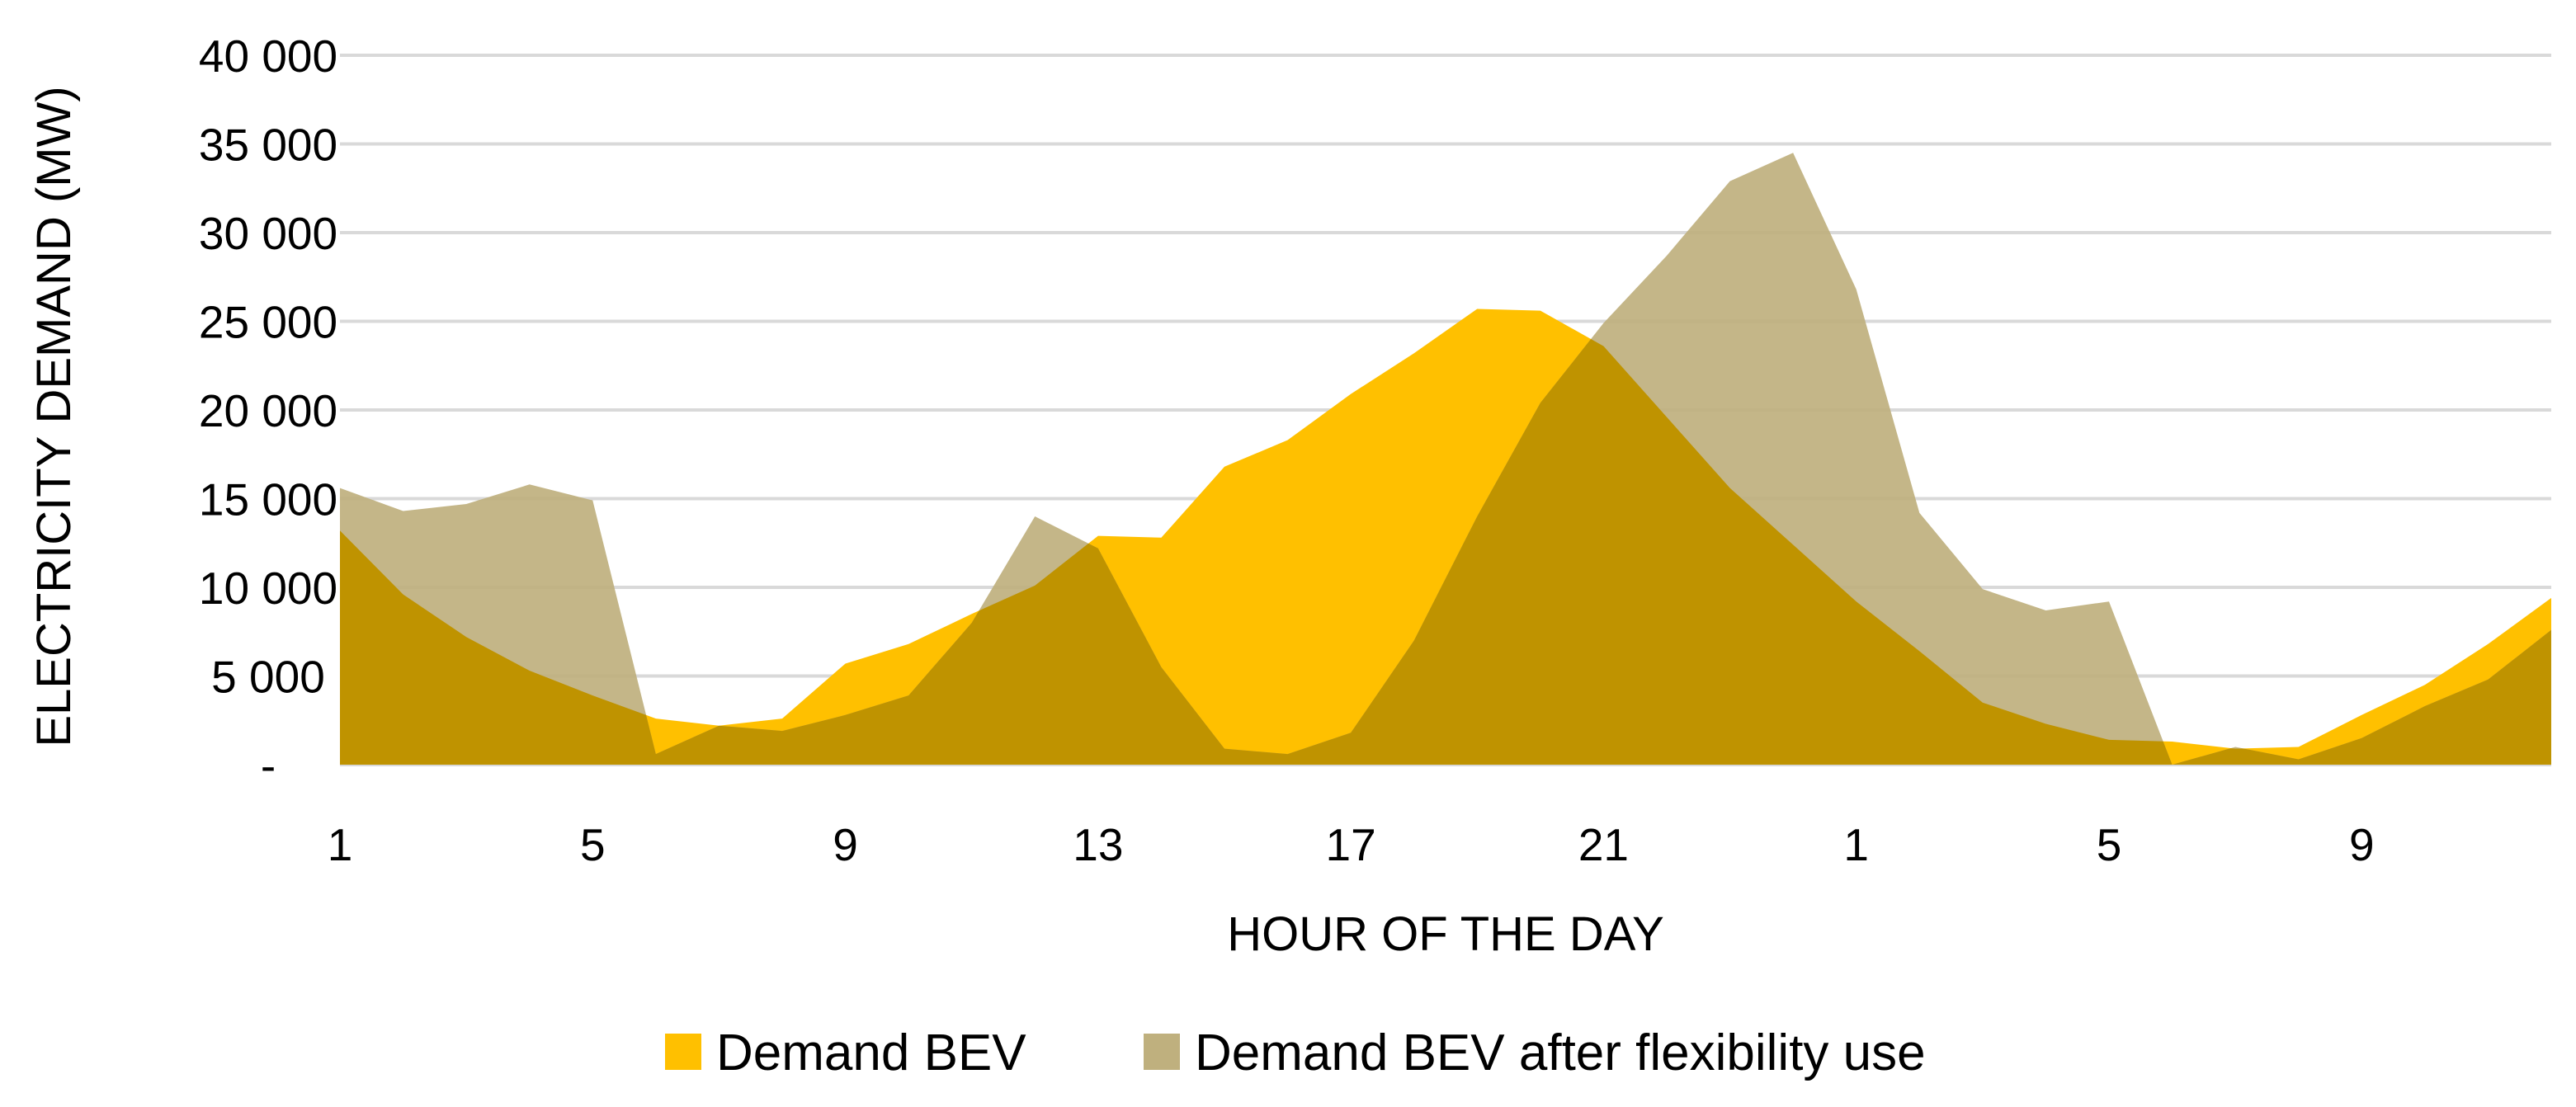 The height and width of the screenshot is (1107, 2576). I want to click on x-tick-label: 17, so click(1351, 844).